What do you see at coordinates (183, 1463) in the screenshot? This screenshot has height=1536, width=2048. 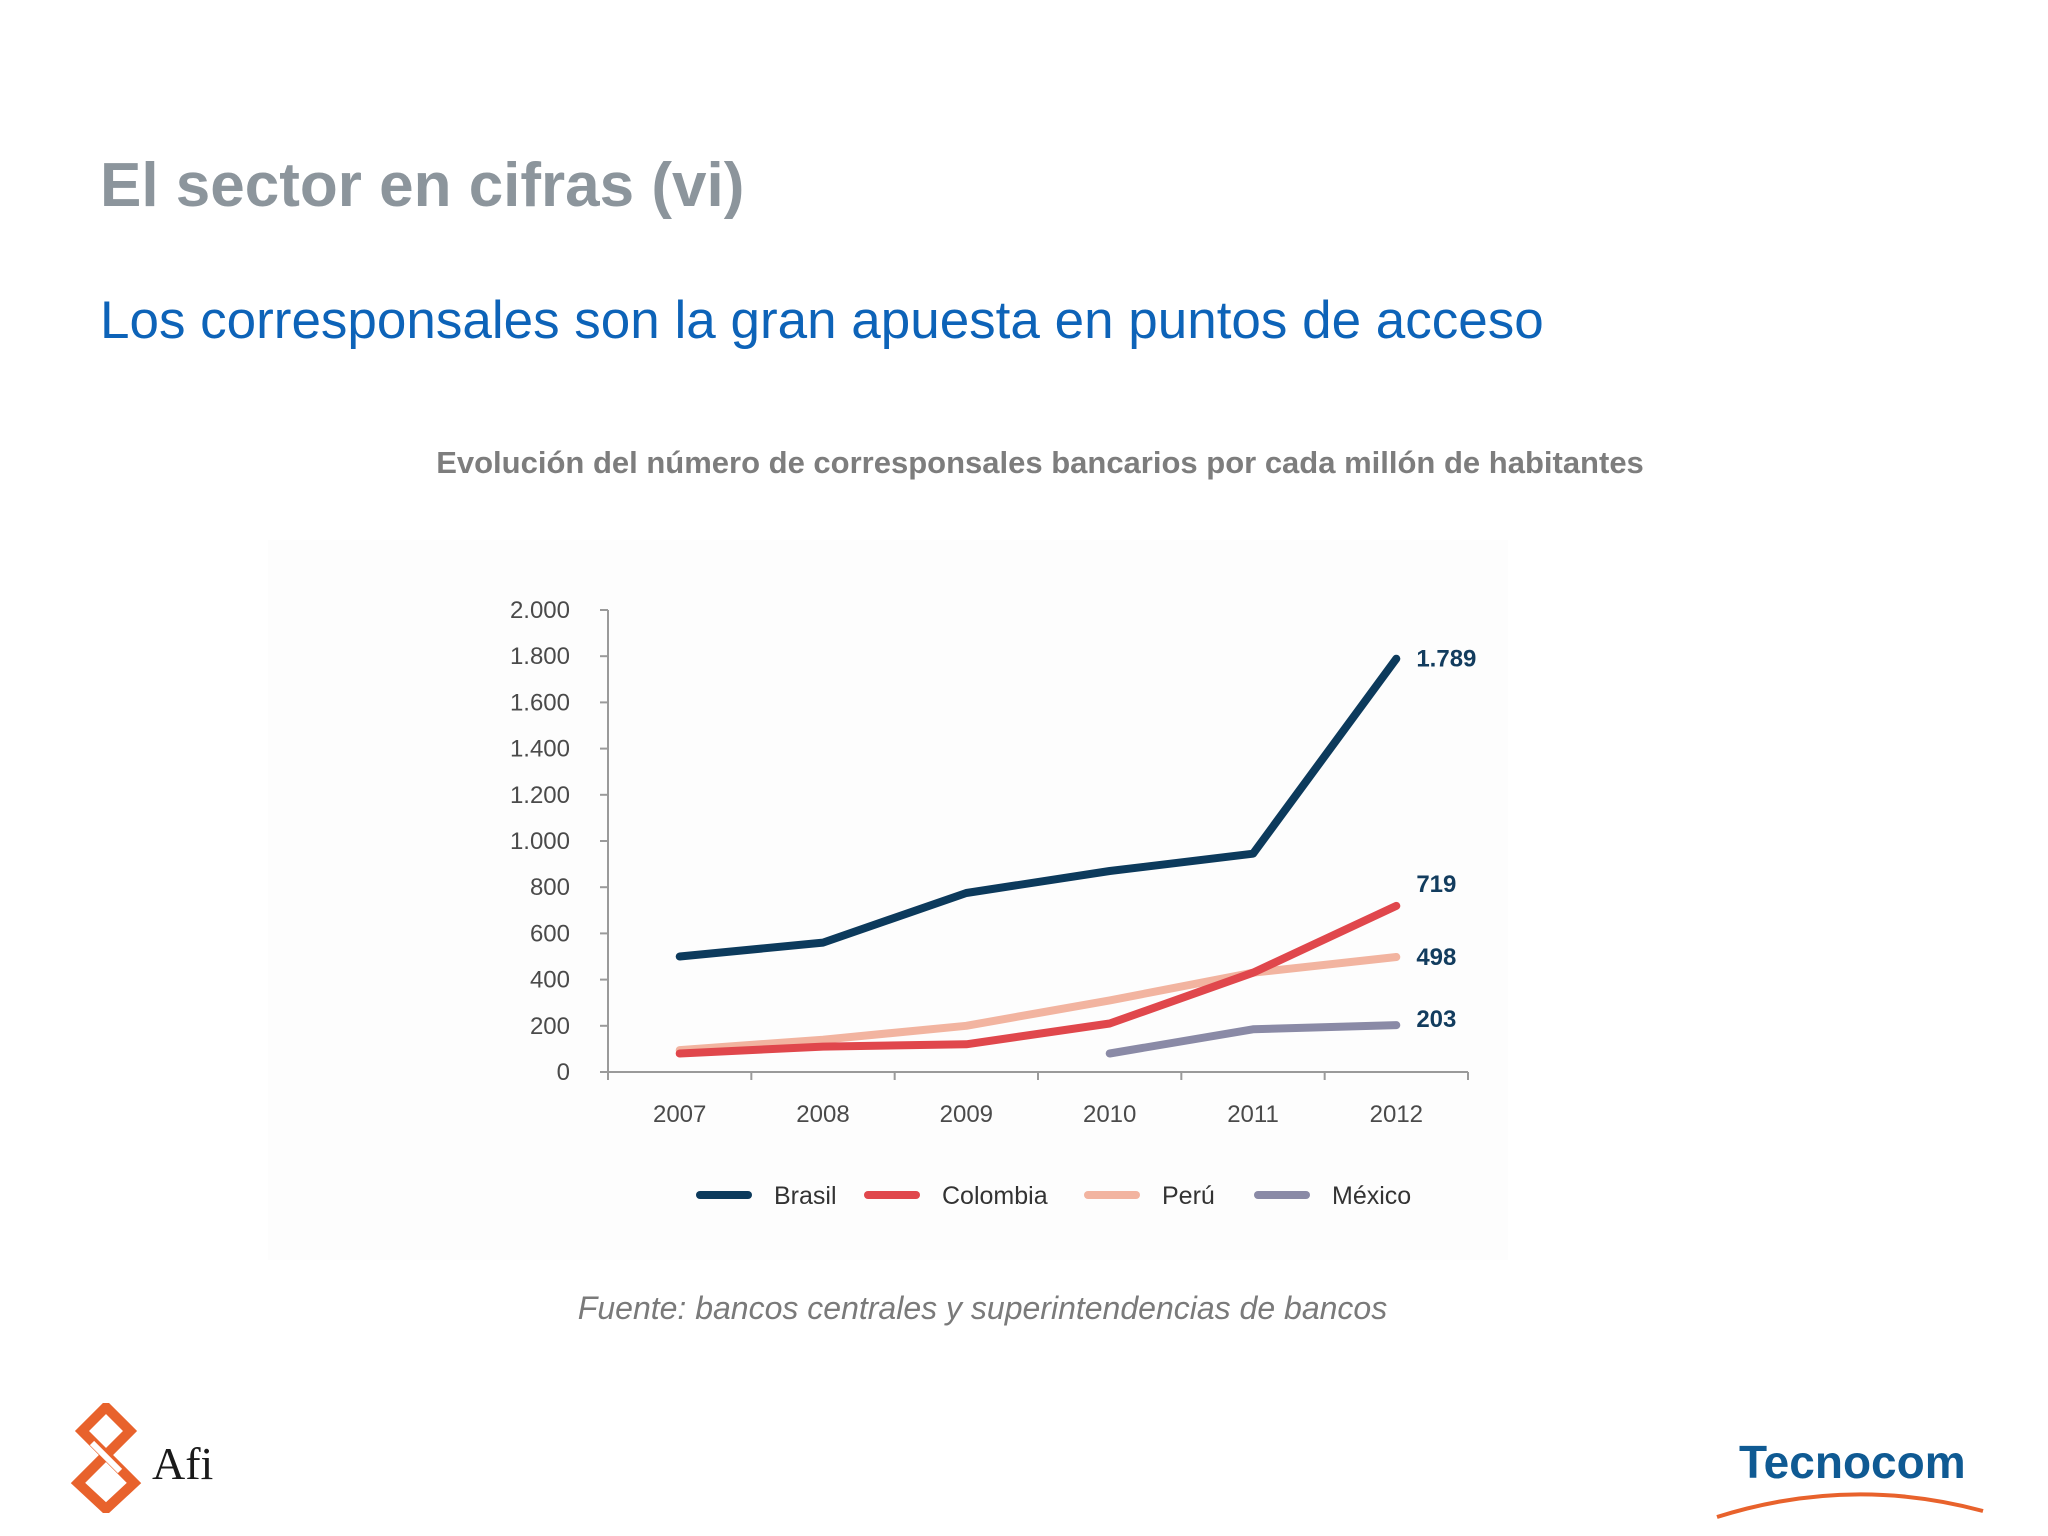 I see `afi-logo-text: Afi` at bounding box center [183, 1463].